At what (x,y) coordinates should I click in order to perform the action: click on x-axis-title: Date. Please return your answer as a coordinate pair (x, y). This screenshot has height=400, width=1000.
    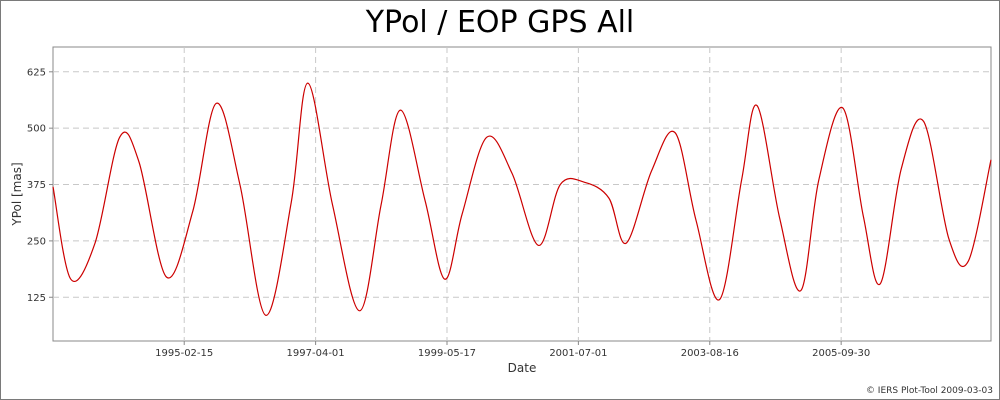
    Looking at the image, I should click on (522, 368).